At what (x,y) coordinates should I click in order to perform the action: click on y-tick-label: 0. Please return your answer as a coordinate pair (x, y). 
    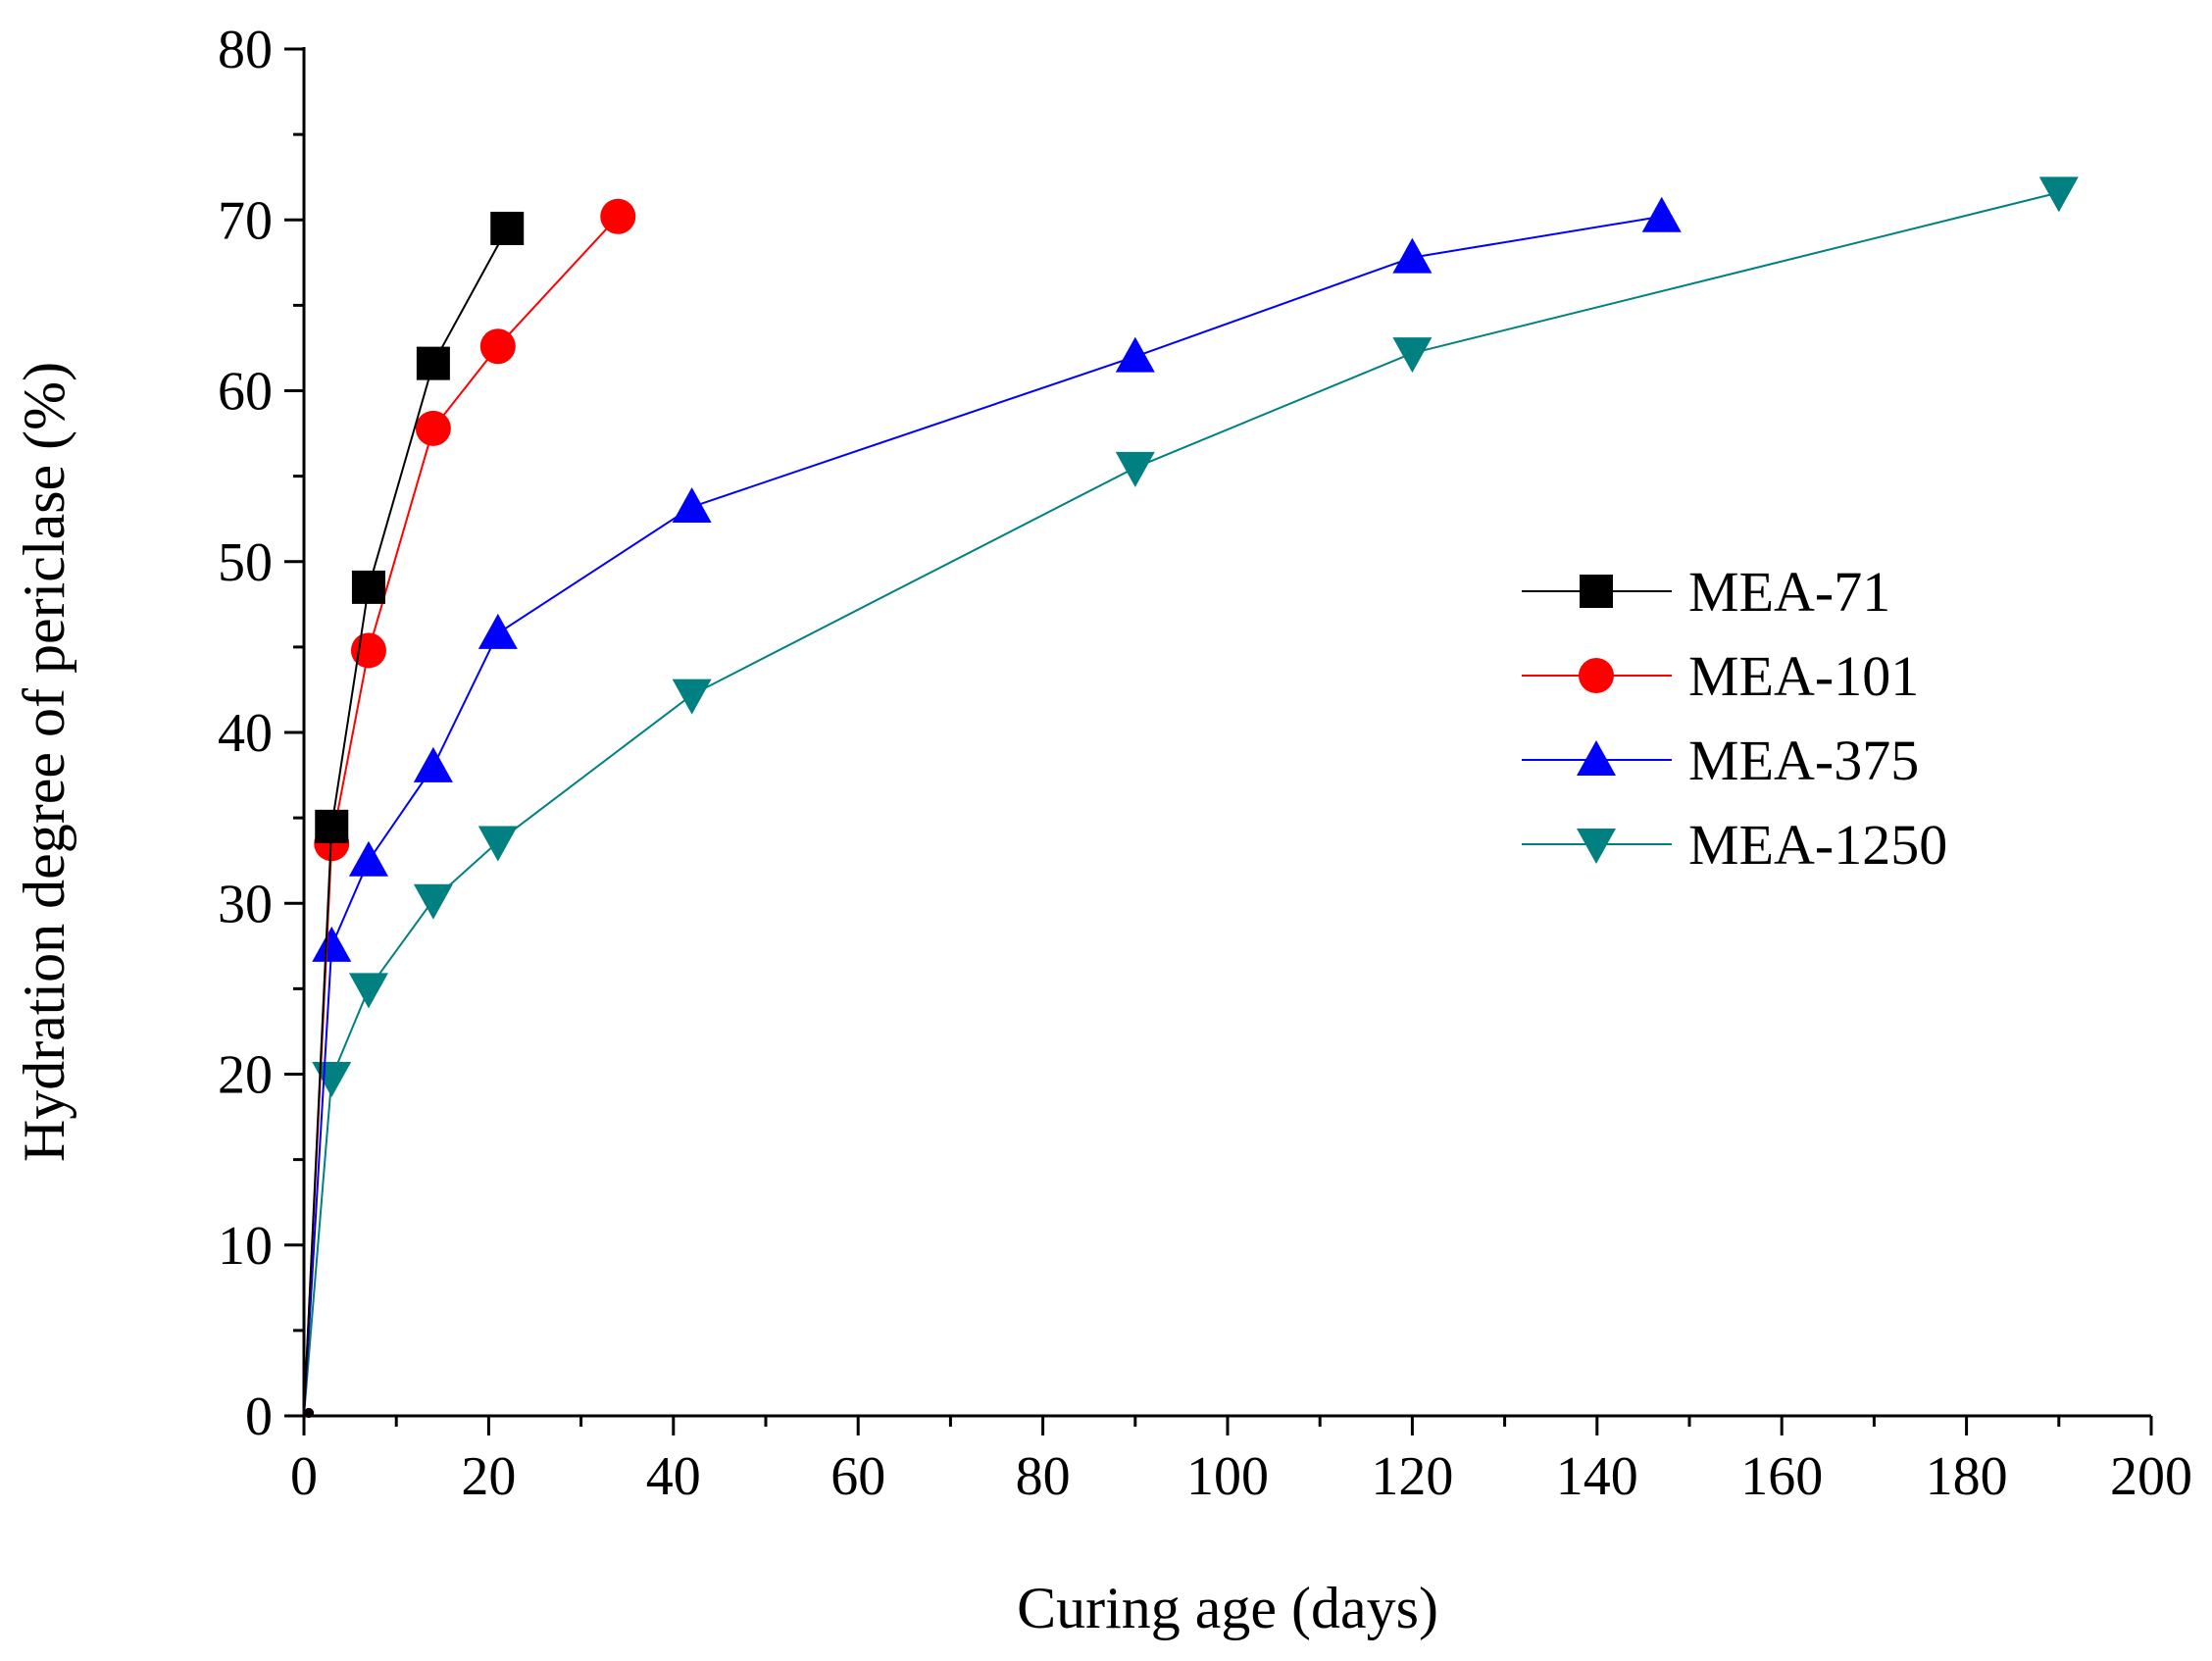
    Looking at the image, I should click on (259, 1417).